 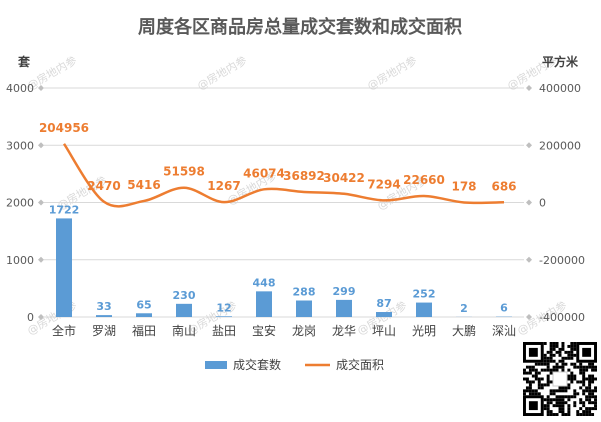 What do you see at coordinates (64, 209) in the screenshot?
I see `bar-data-label: 1722` at bounding box center [64, 209].